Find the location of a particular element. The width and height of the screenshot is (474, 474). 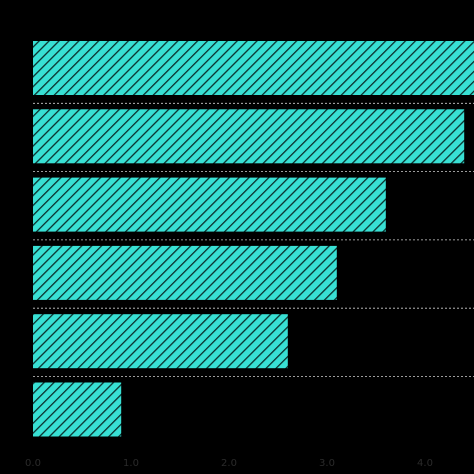

x-tick-label-5: 4.0 is located at coordinates (425, 463).